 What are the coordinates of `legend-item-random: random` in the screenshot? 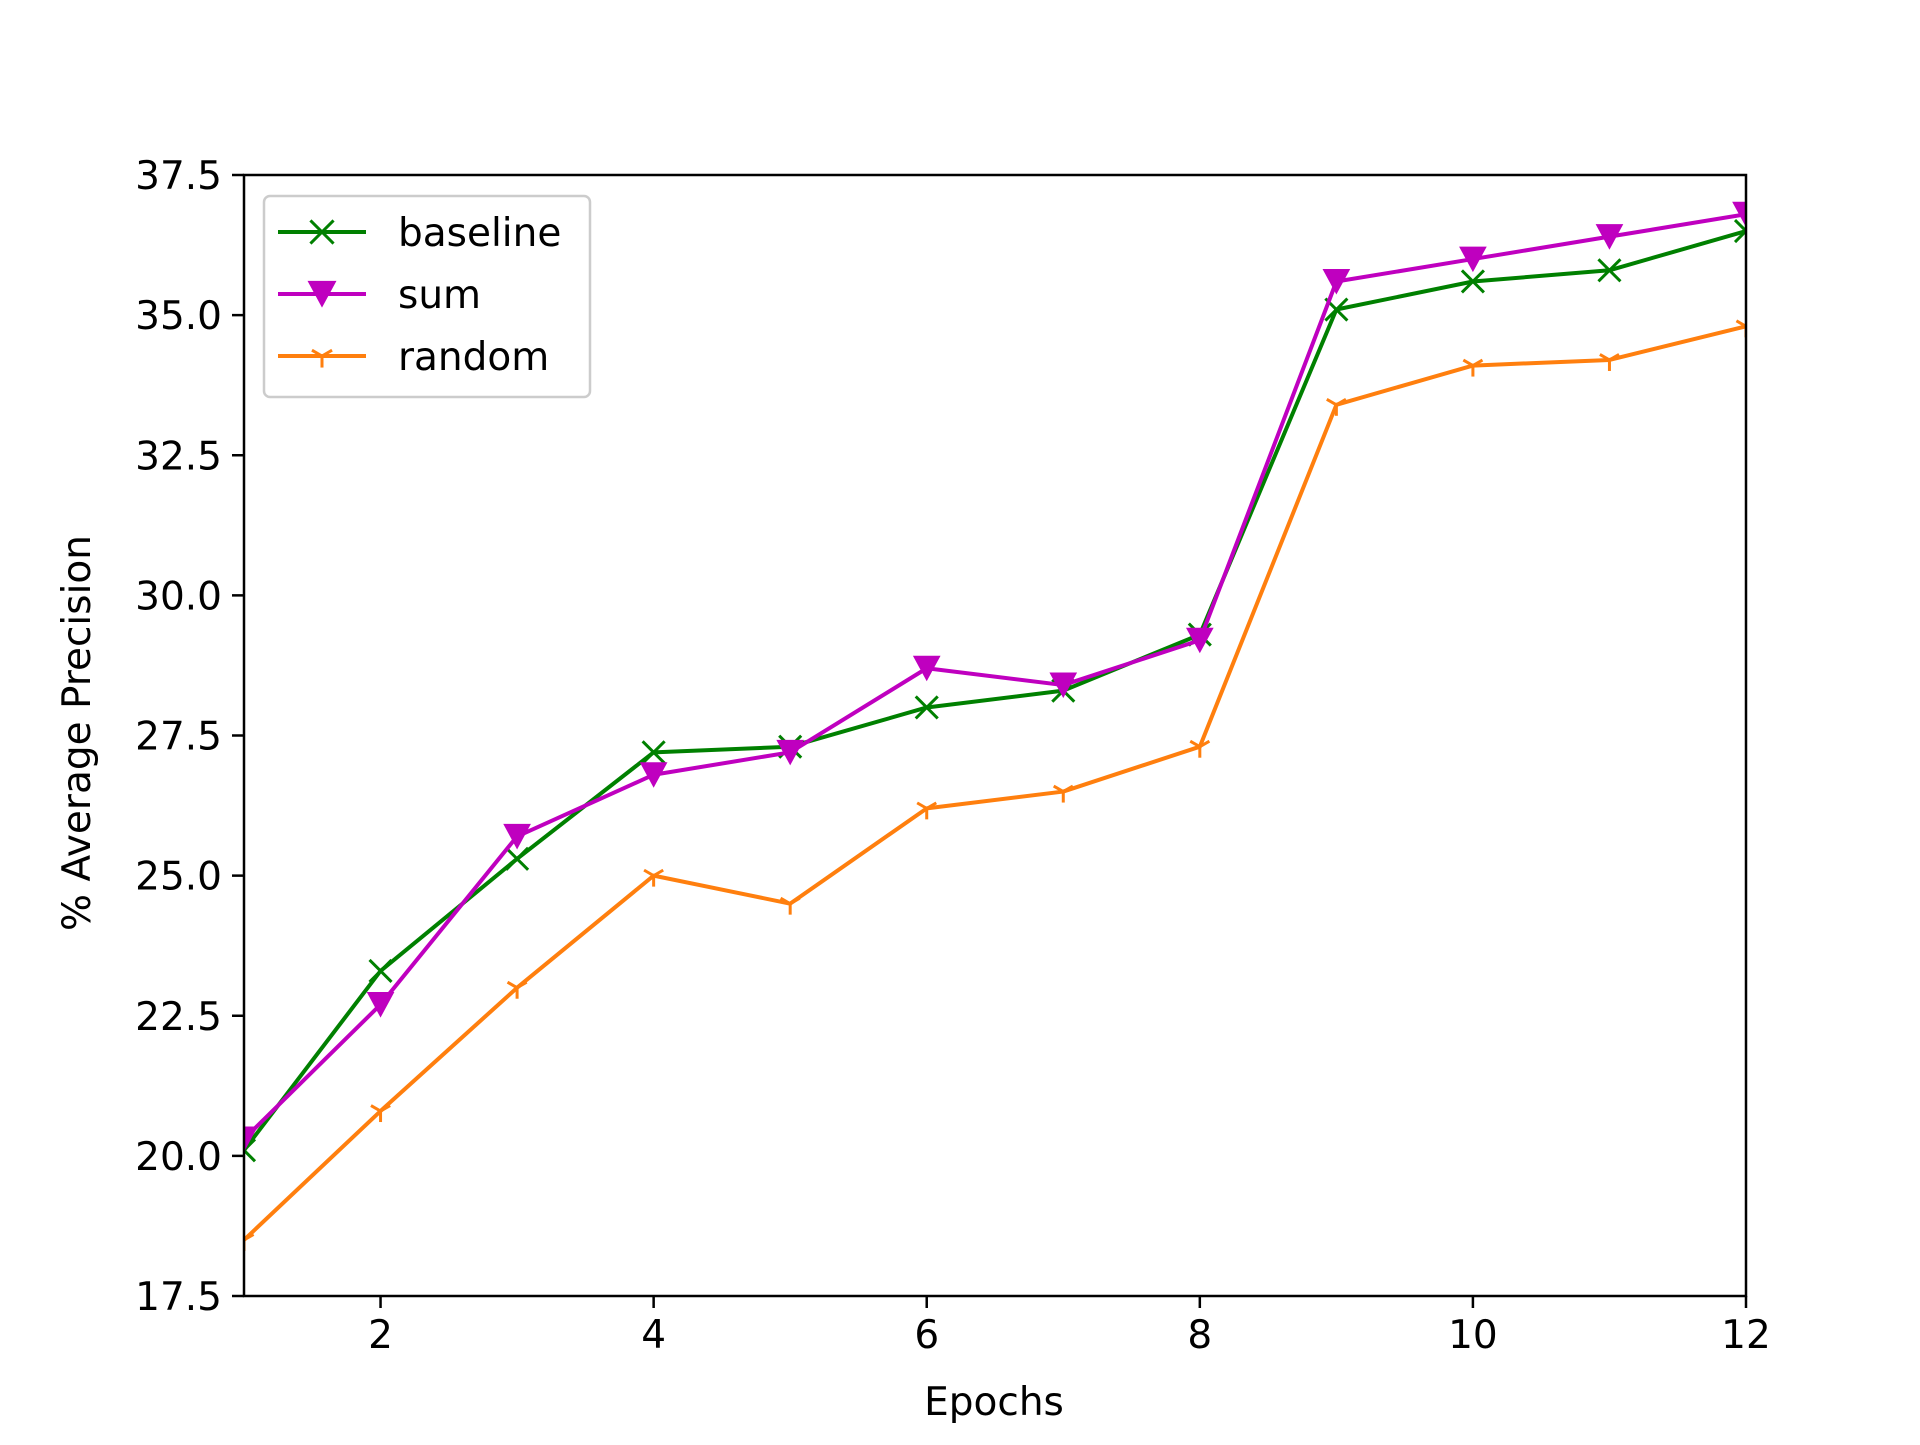 It's located at (413, 357).